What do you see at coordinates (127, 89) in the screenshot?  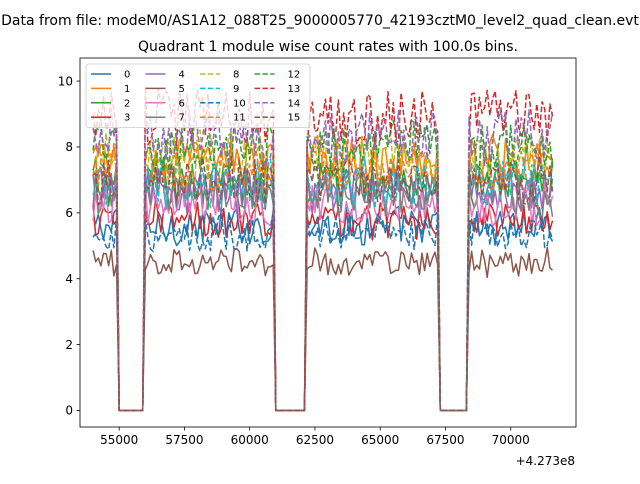 I see `legend-label-1: 1` at bounding box center [127, 89].